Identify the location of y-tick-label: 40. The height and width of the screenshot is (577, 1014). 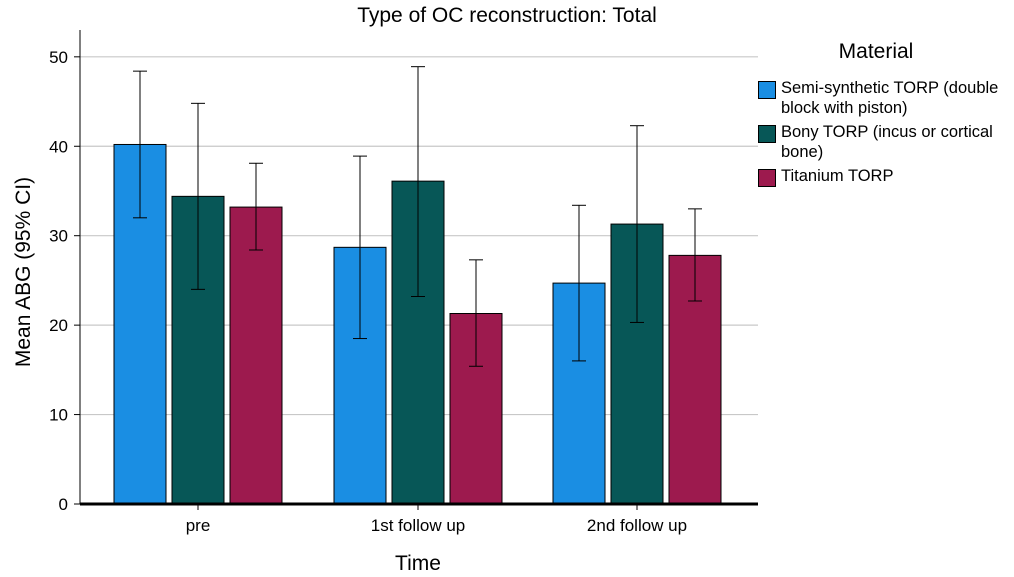
(58, 146).